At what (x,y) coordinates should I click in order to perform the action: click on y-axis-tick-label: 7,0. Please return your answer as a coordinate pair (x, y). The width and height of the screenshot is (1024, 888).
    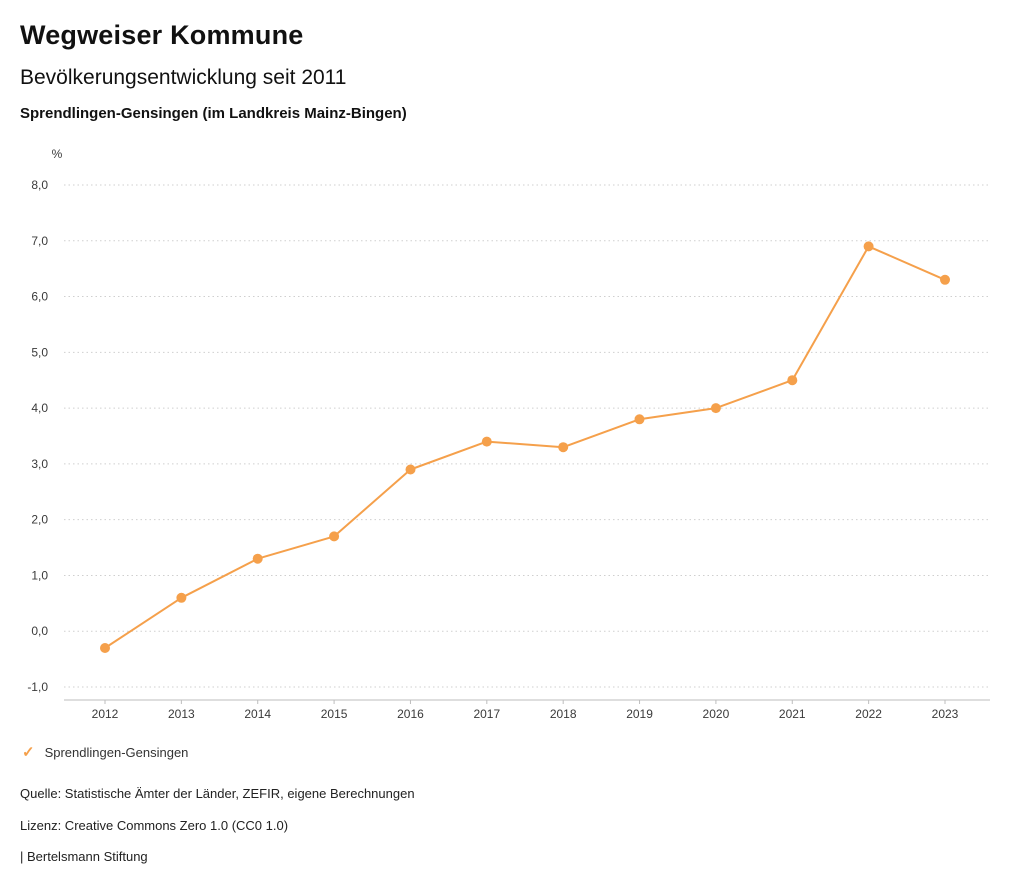
    Looking at the image, I should click on (39, 241).